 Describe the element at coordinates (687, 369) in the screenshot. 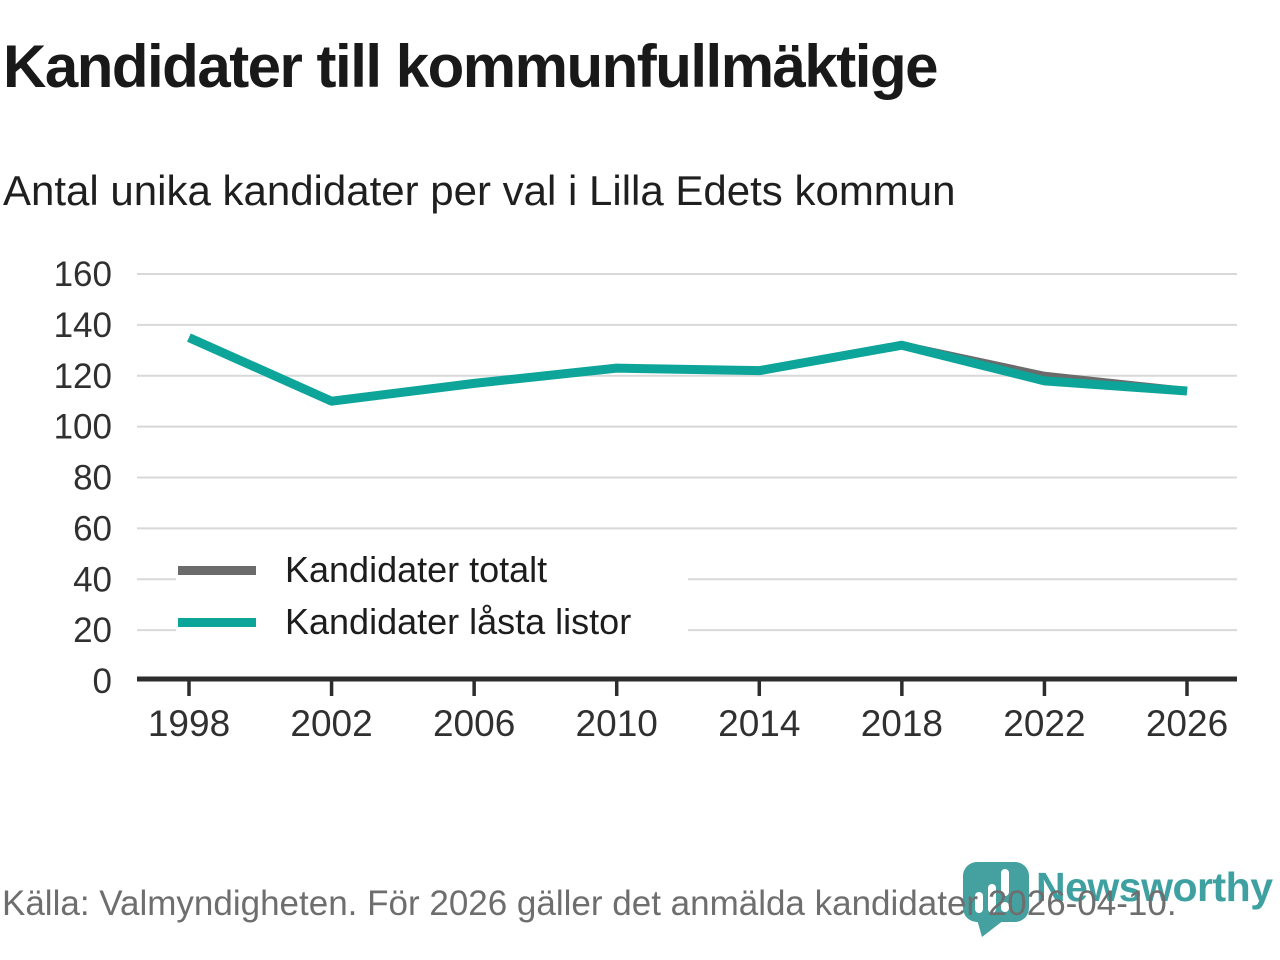

I see `series-line-lasta-listor` at that location.